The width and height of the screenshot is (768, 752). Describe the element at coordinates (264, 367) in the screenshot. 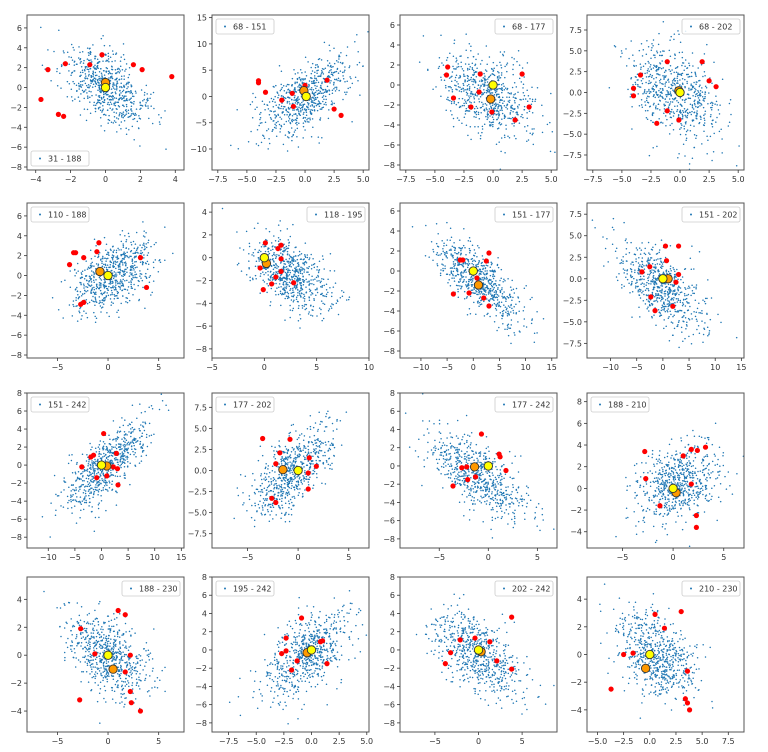

I see `x-tick-label: 0` at that location.